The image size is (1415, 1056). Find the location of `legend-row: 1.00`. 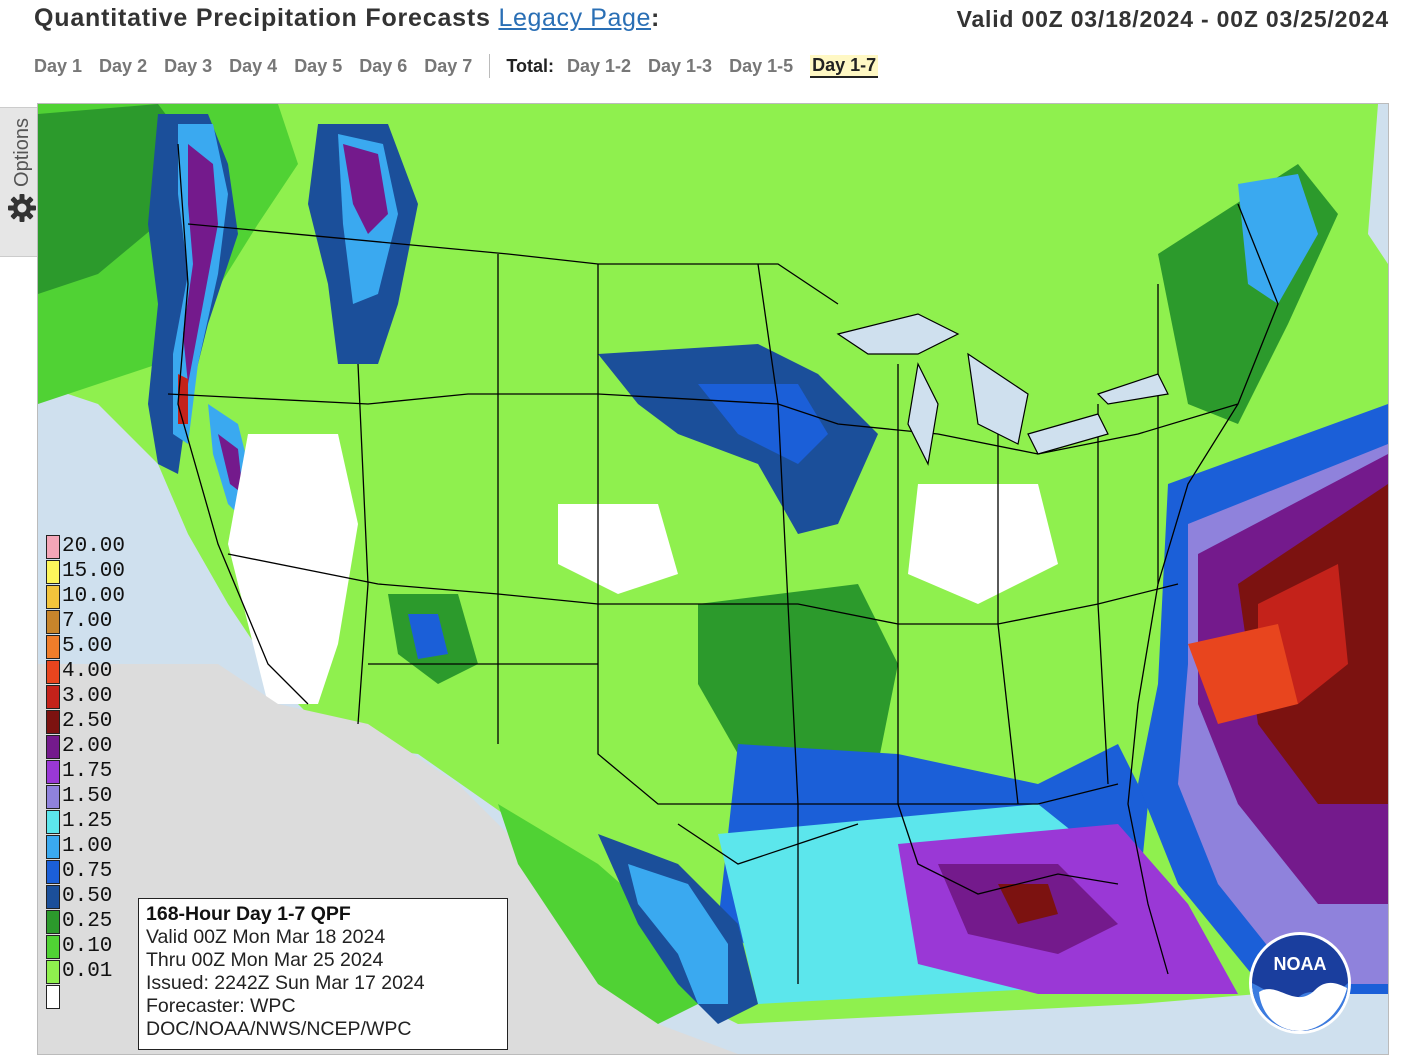

legend-row: 1.00 is located at coordinates (96, 846).